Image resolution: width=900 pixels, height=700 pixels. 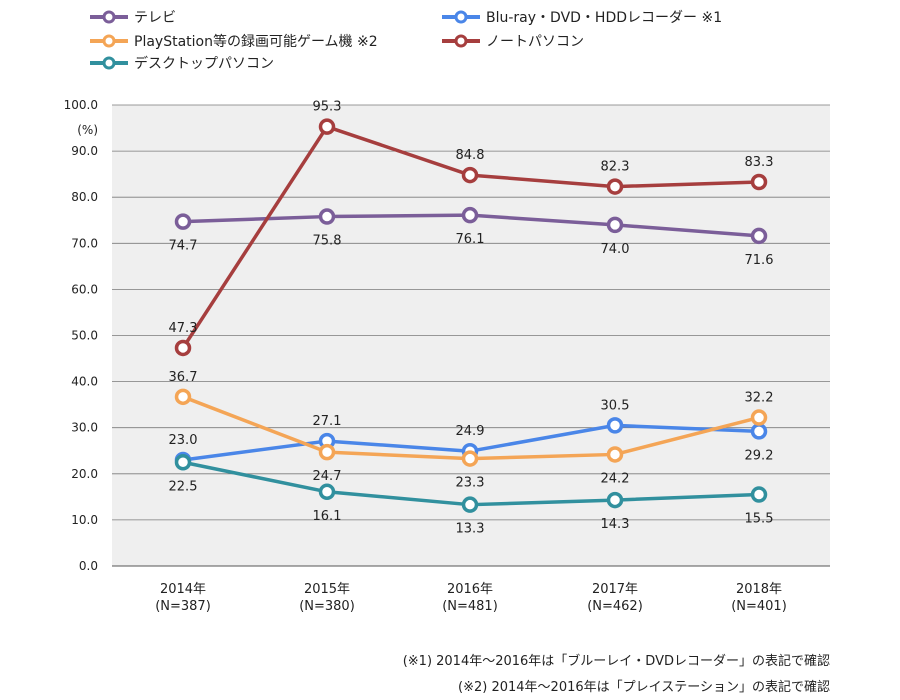 What do you see at coordinates (84, 474) in the screenshot?
I see `y-tick-label: 20.0` at bounding box center [84, 474].